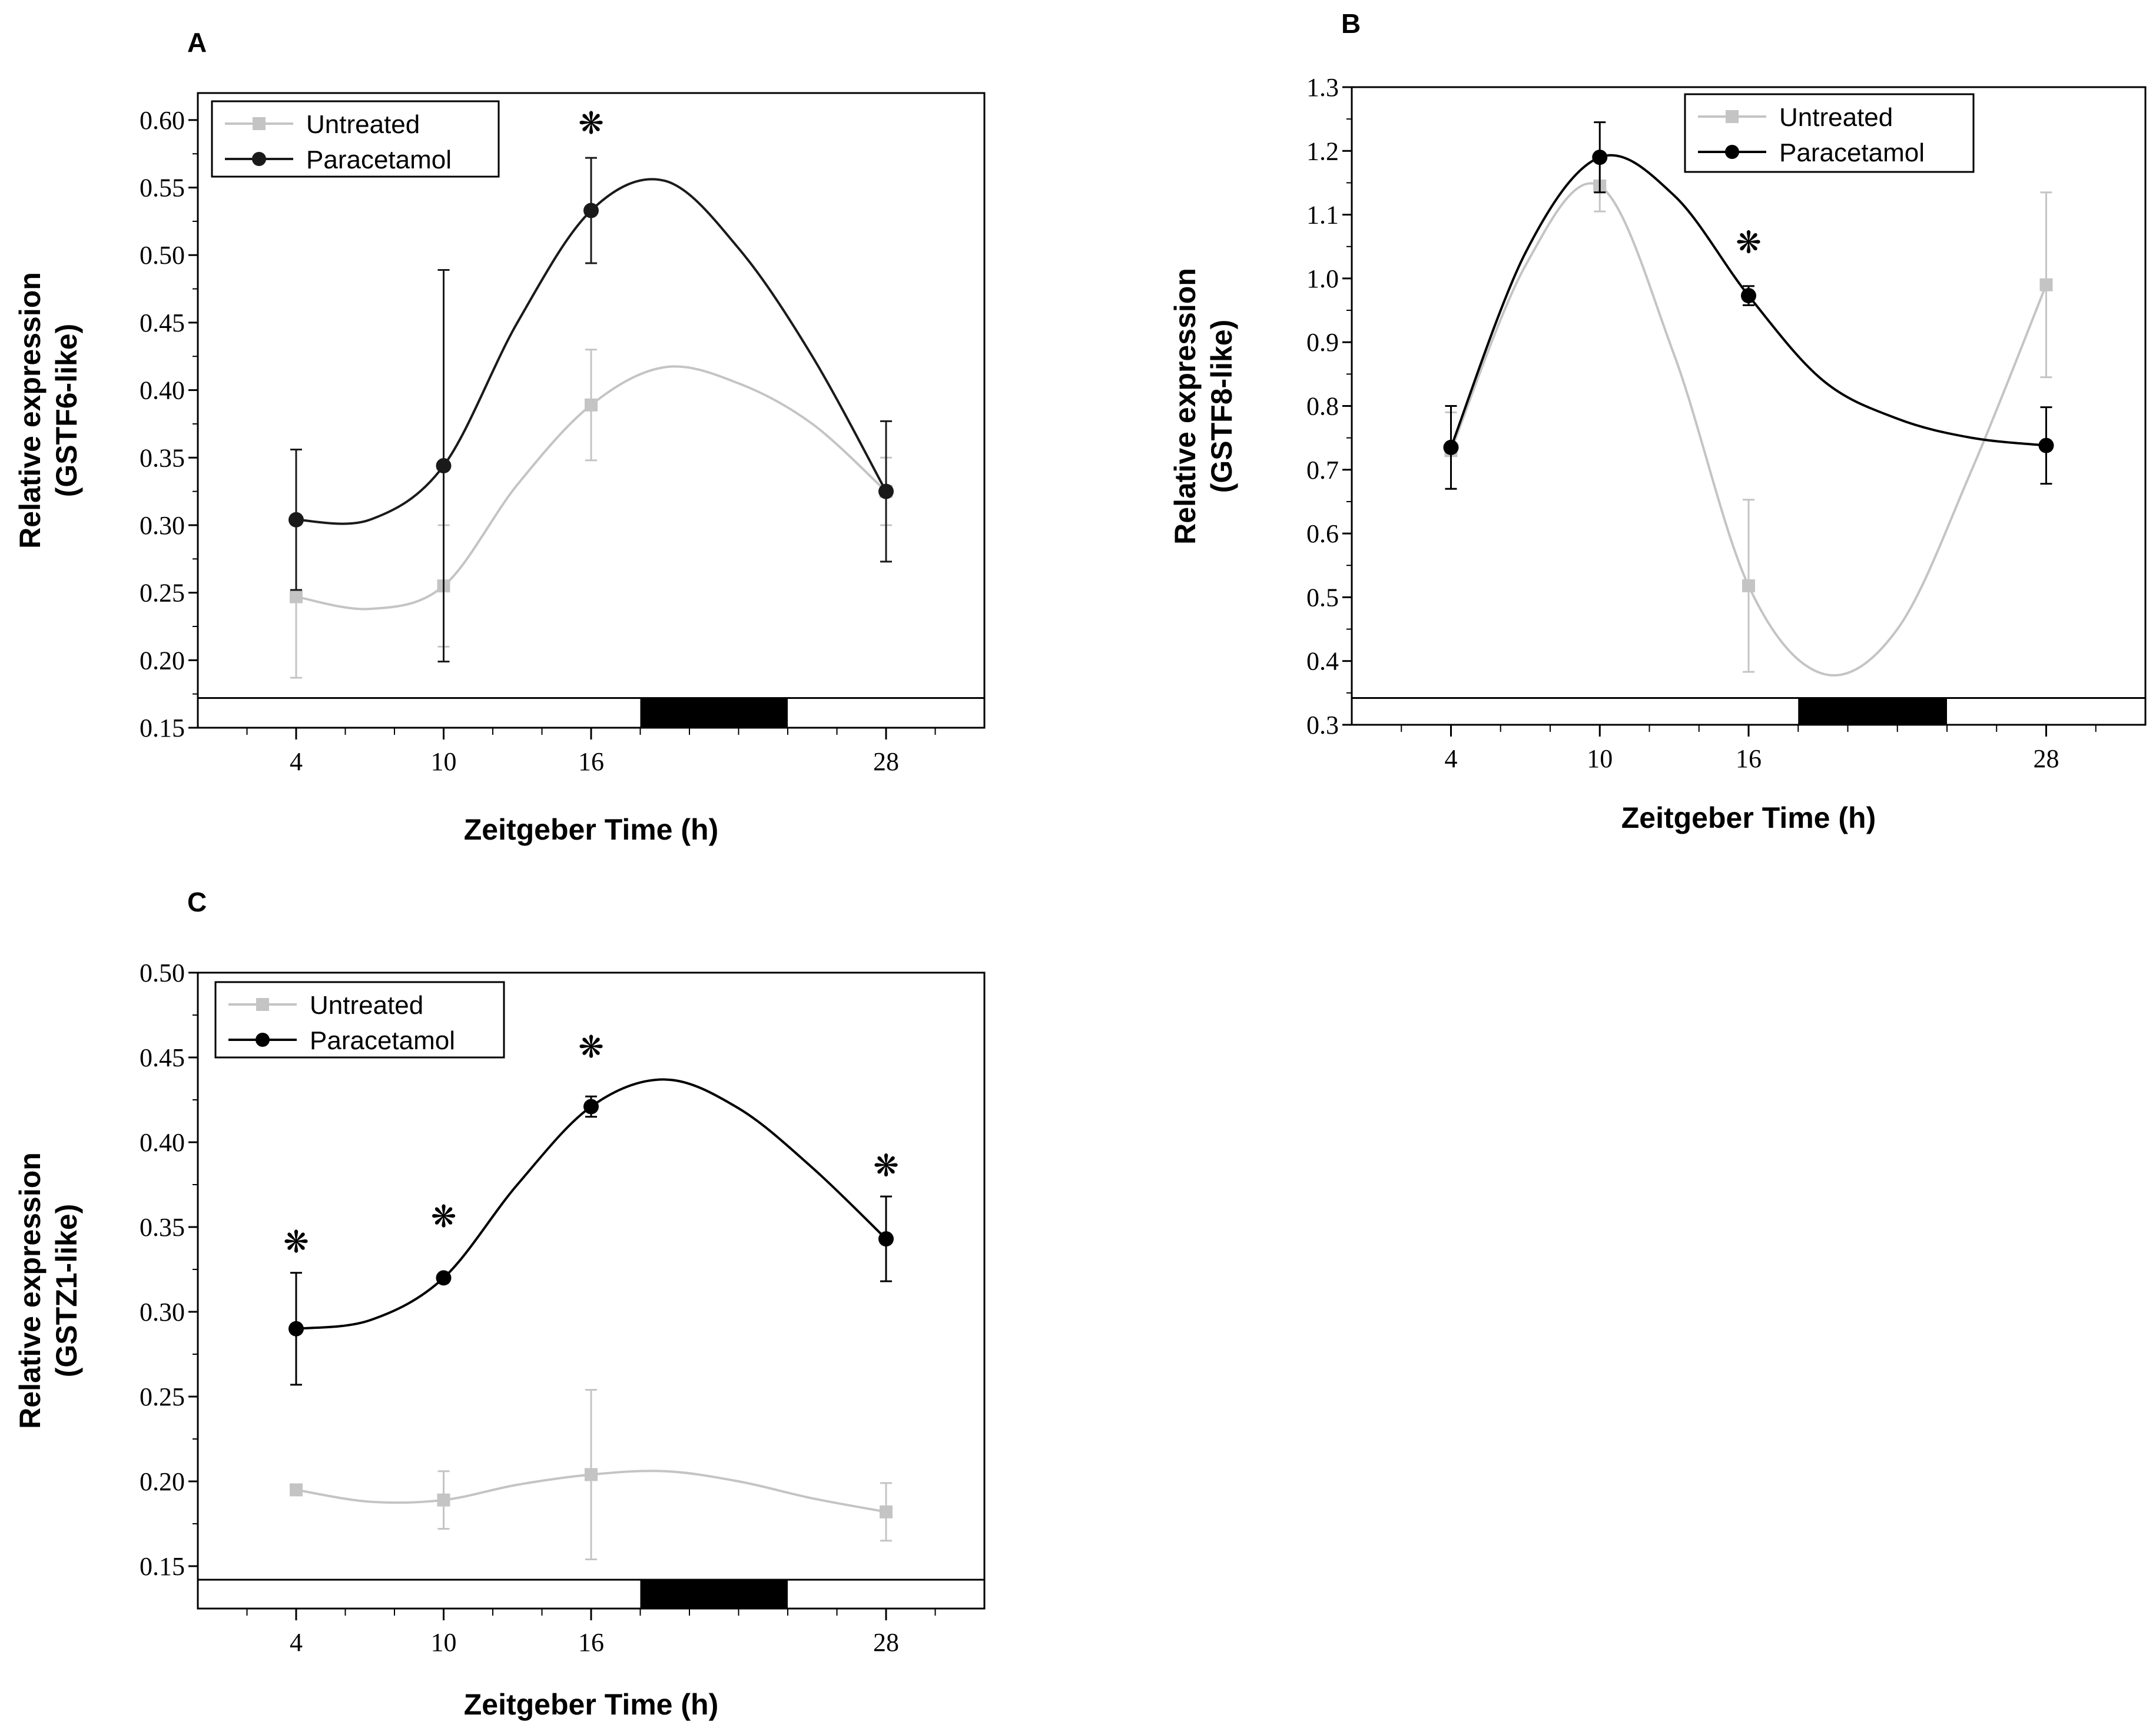 The width and height of the screenshot is (2156, 1721). What do you see at coordinates (1323, 597) in the screenshot?
I see `y-tick-label: 0.5` at bounding box center [1323, 597].